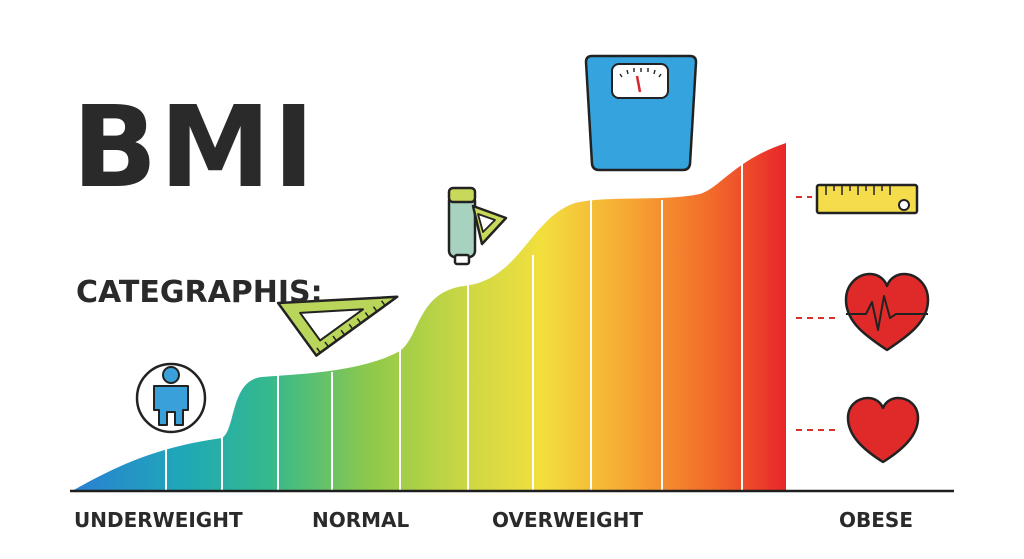 The height and width of the screenshot is (559, 1024). I want to click on dashed-connectors, so click(816, 313).